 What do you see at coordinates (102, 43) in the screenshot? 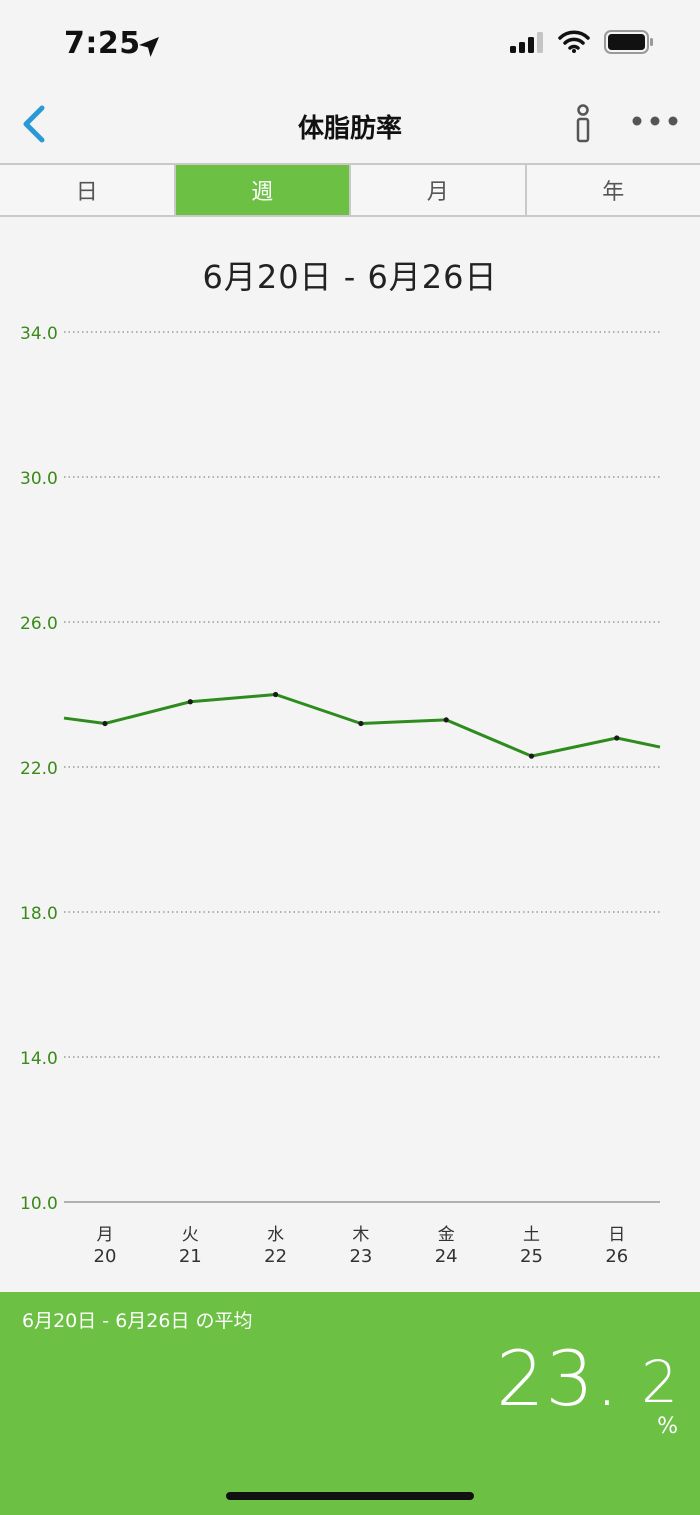
I see `status-time: 7:25` at bounding box center [102, 43].